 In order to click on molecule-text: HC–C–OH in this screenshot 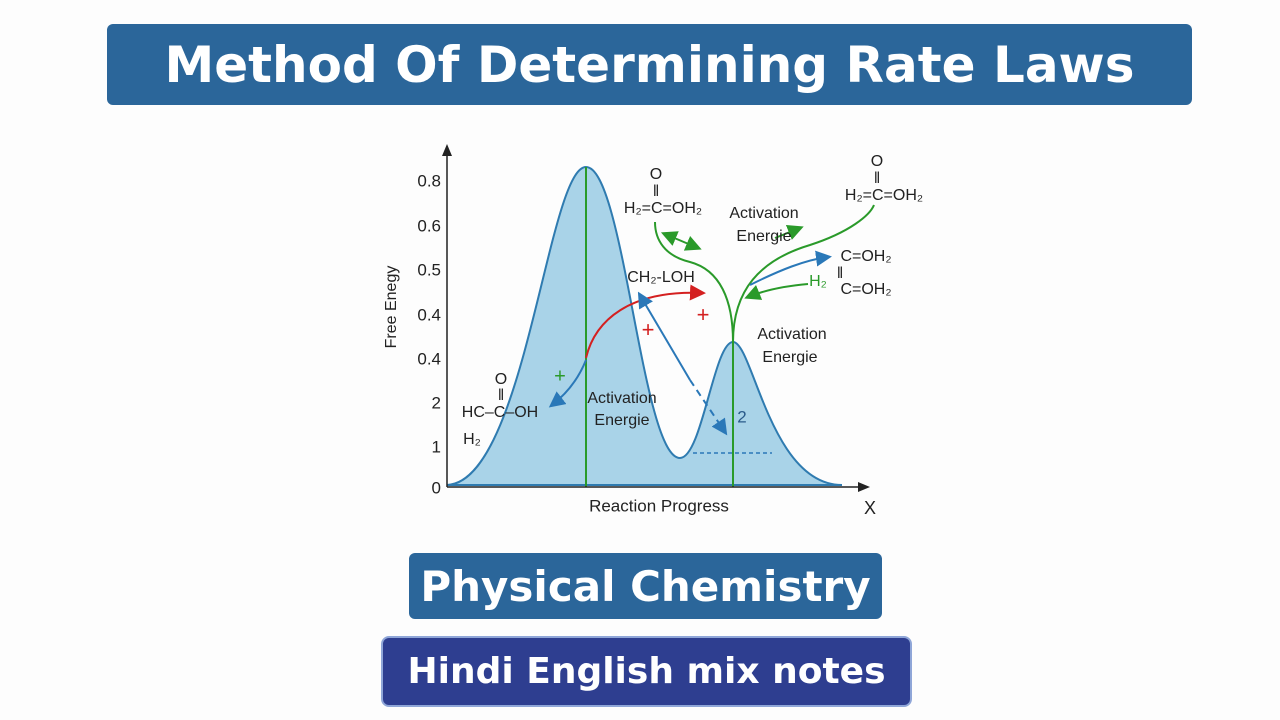, I will do `click(500, 412)`.